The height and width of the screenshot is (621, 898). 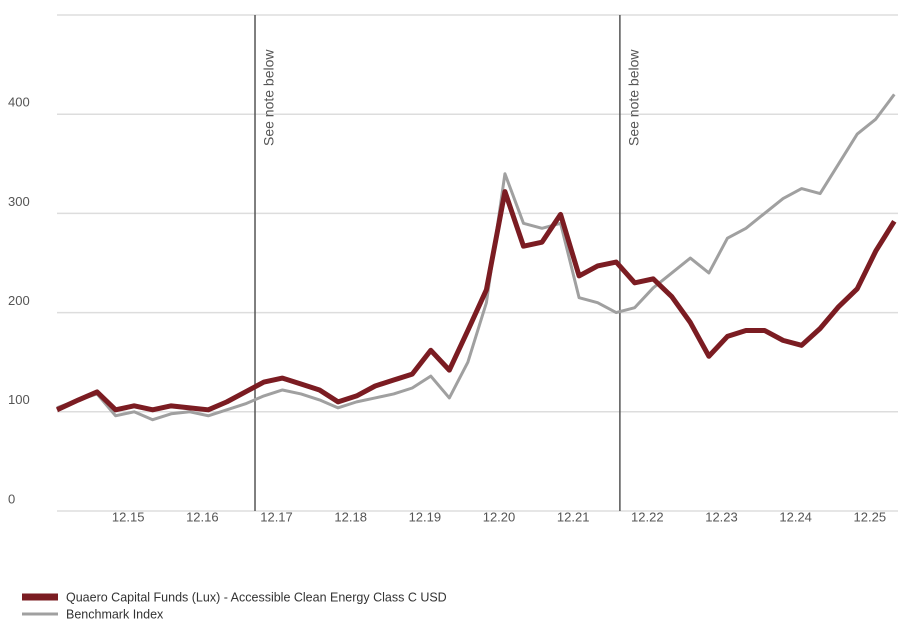 What do you see at coordinates (795, 516) in the screenshot?
I see `x-tick-label: 12.24` at bounding box center [795, 516].